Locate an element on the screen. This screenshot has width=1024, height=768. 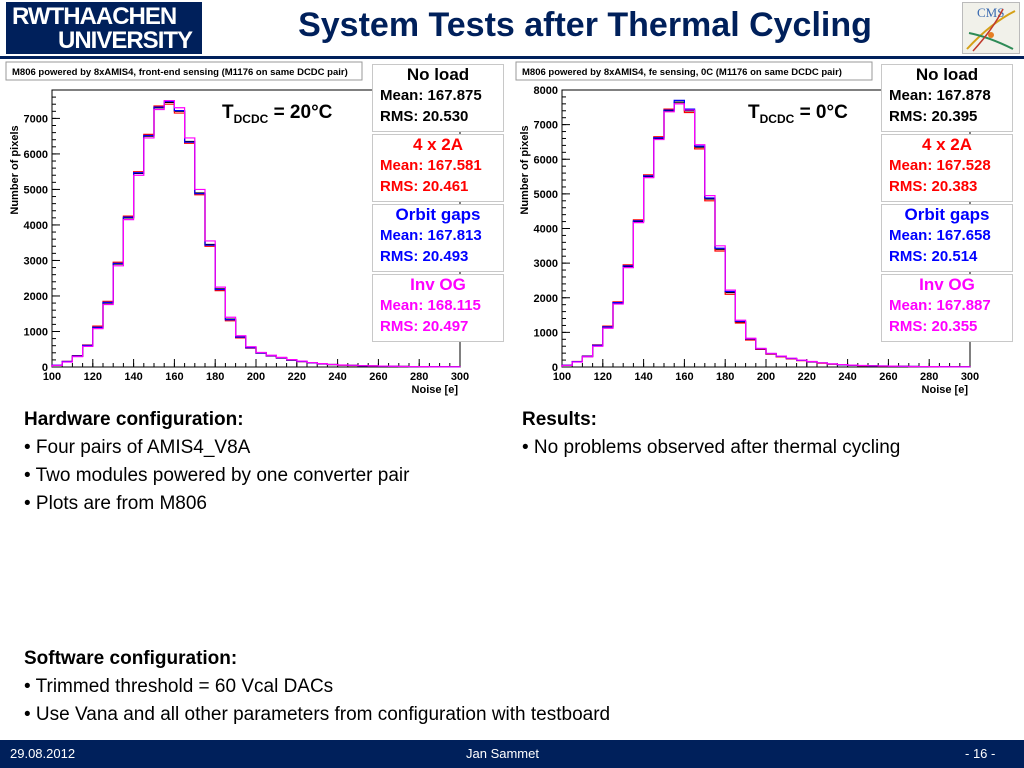
cms-logo-graphic is located at coordinates (991, 30).